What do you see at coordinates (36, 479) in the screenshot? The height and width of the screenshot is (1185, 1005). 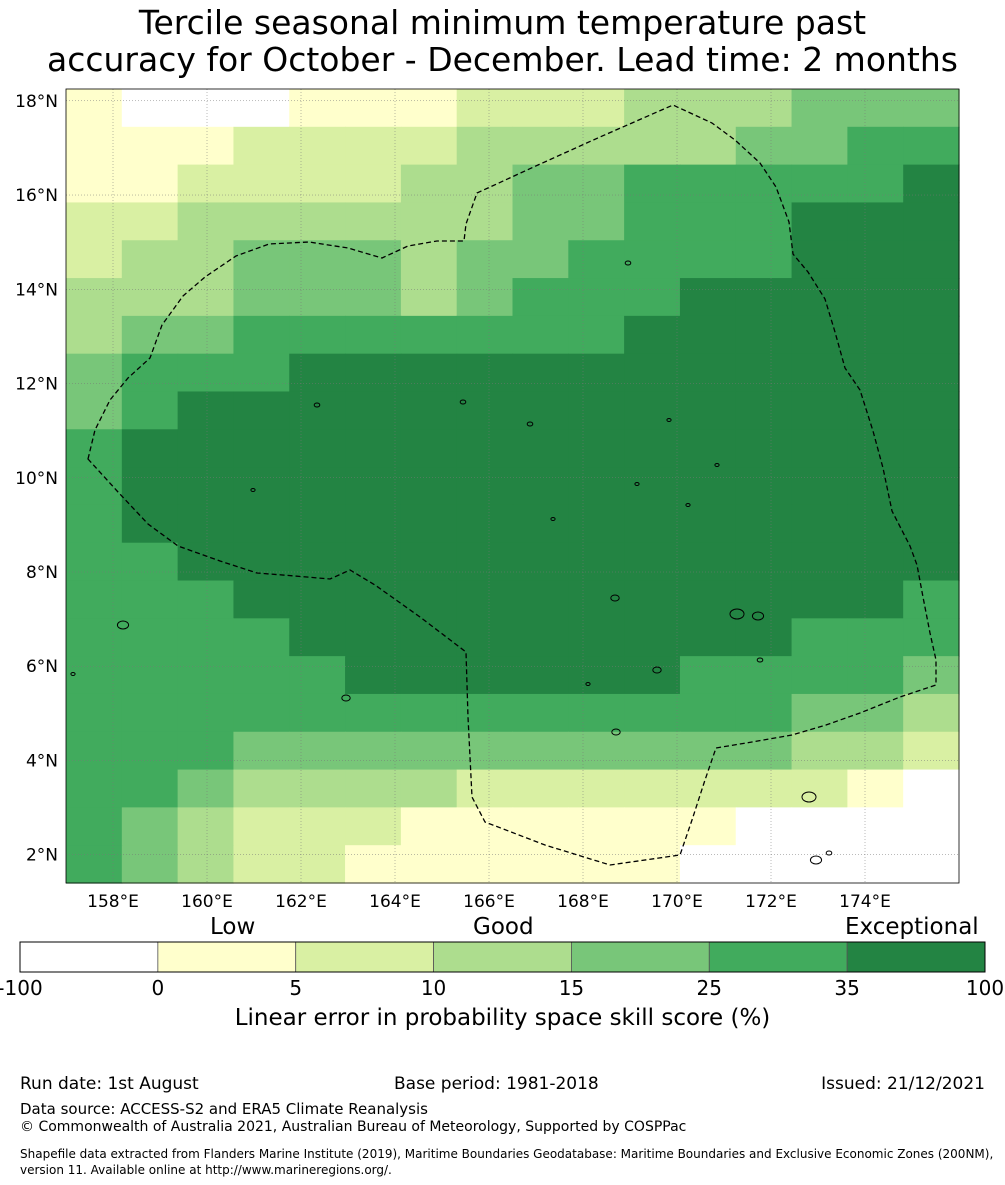 I see `lat-tick-label: 10°N` at bounding box center [36, 479].